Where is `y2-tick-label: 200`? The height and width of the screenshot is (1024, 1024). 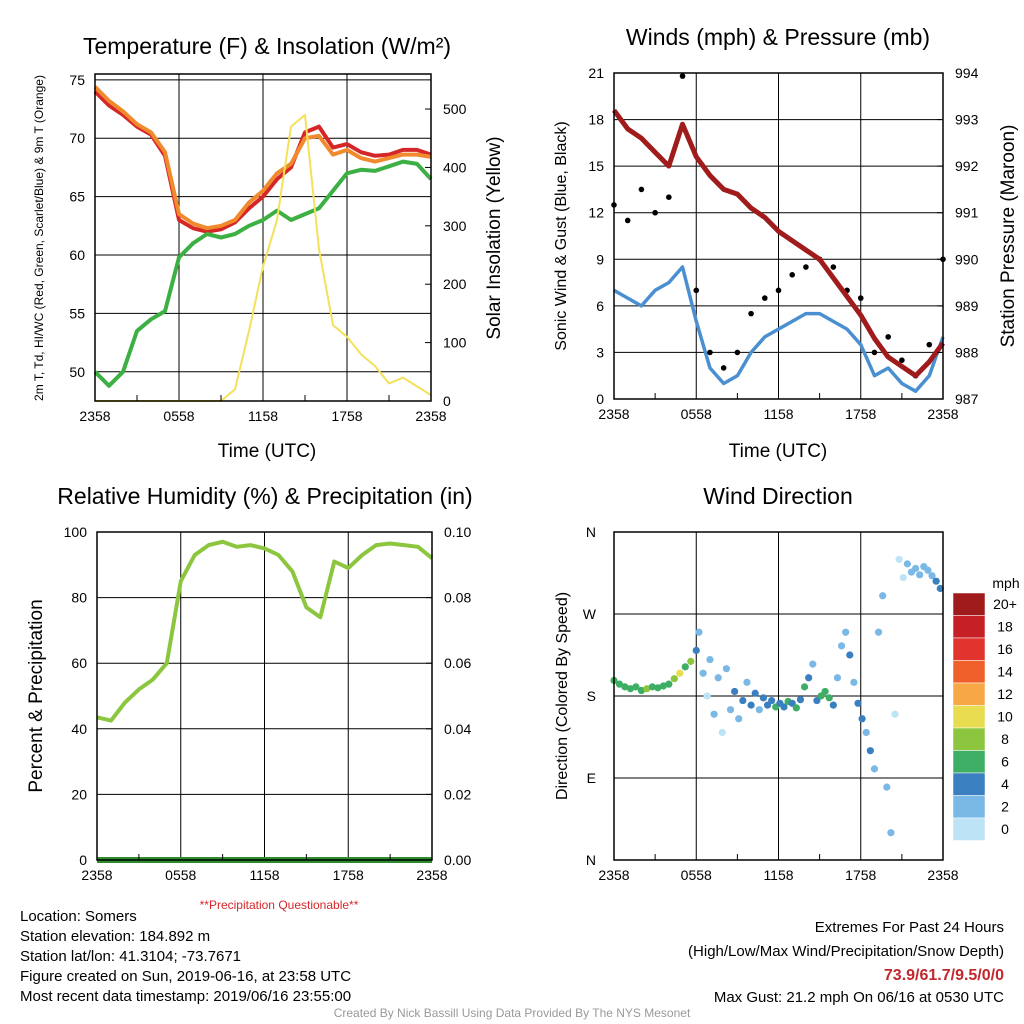
y2-tick-label: 200 is located at coordinates (455, 284).